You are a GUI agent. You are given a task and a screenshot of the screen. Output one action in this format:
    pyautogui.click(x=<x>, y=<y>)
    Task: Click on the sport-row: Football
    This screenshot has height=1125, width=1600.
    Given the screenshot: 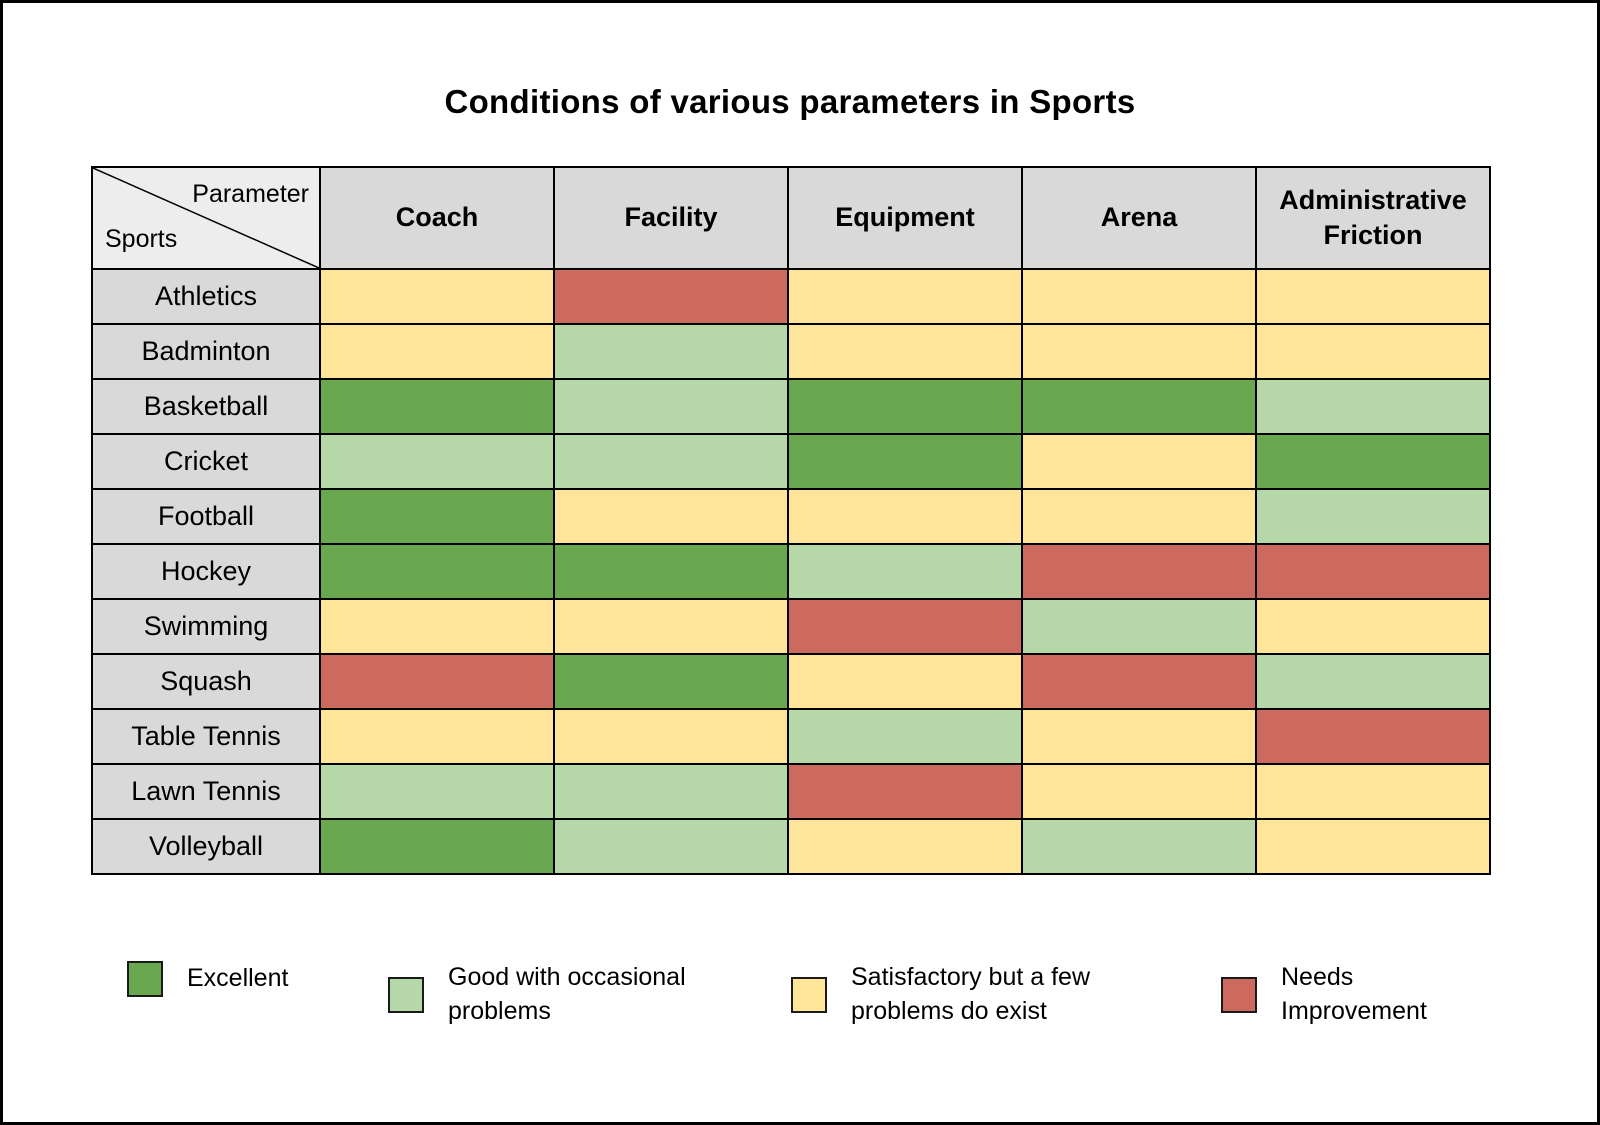 What is the action you would take?
    pyautogui.click(x=791, y=516)
    